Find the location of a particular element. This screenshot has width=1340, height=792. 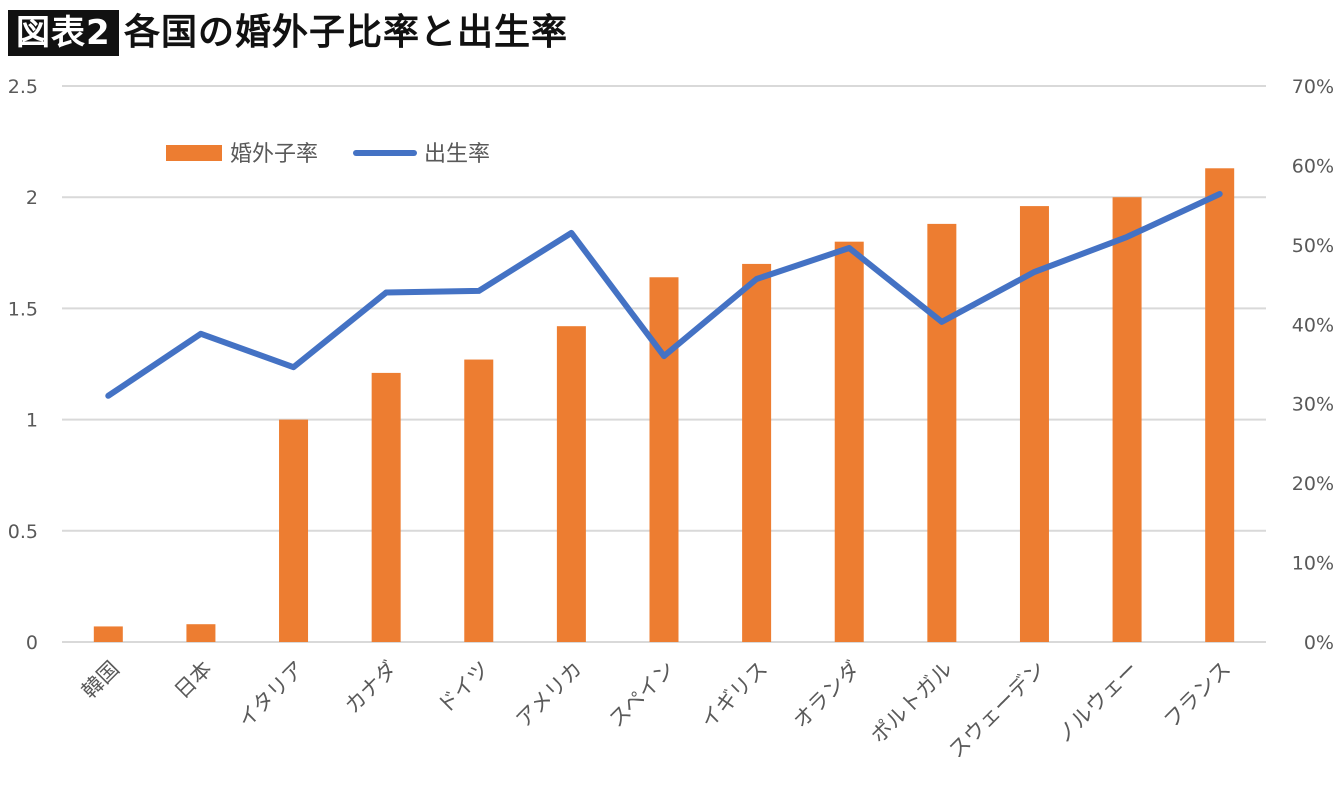

right-tick-label: 0% is located at coordinates (1319, 643).